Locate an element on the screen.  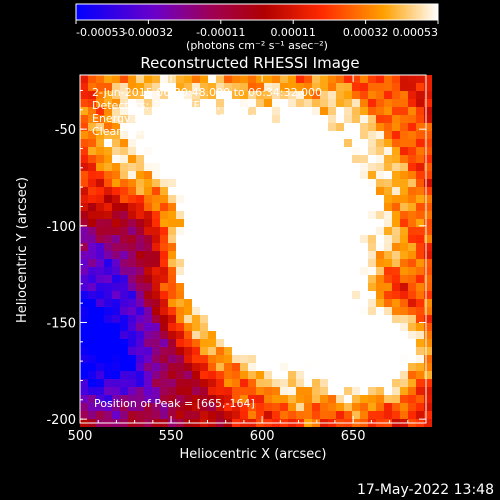
x-axis-label: Heliocentric X (arcsec) is located at coordinates (253, 454).